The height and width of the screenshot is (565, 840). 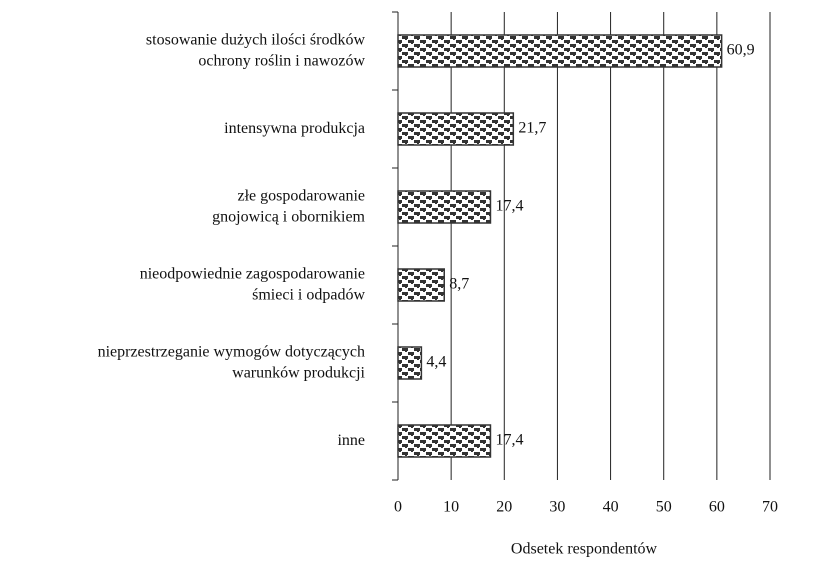 What do you see at coordinates (611, 507) in the screenshot?
I see `x-tick-label: 40` at bounding box center [611, 507].